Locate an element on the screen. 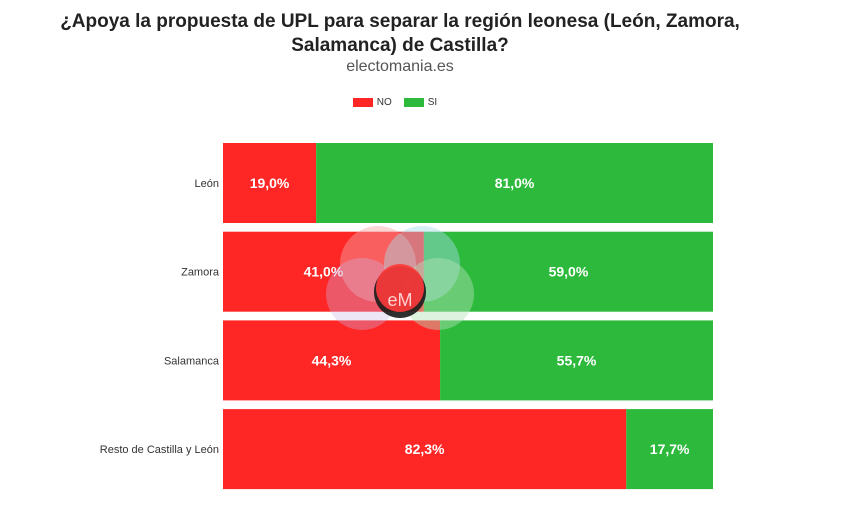 The height and width of the screenshot is (512, 863). data-label-no: 19,0% is located at coordinates (270, 183).